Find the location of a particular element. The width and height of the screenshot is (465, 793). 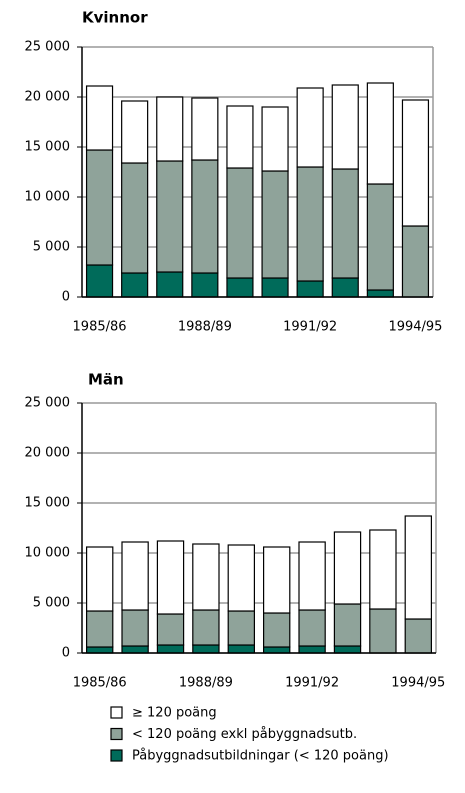

chart-title: Män is located at coordinates (106, 380).